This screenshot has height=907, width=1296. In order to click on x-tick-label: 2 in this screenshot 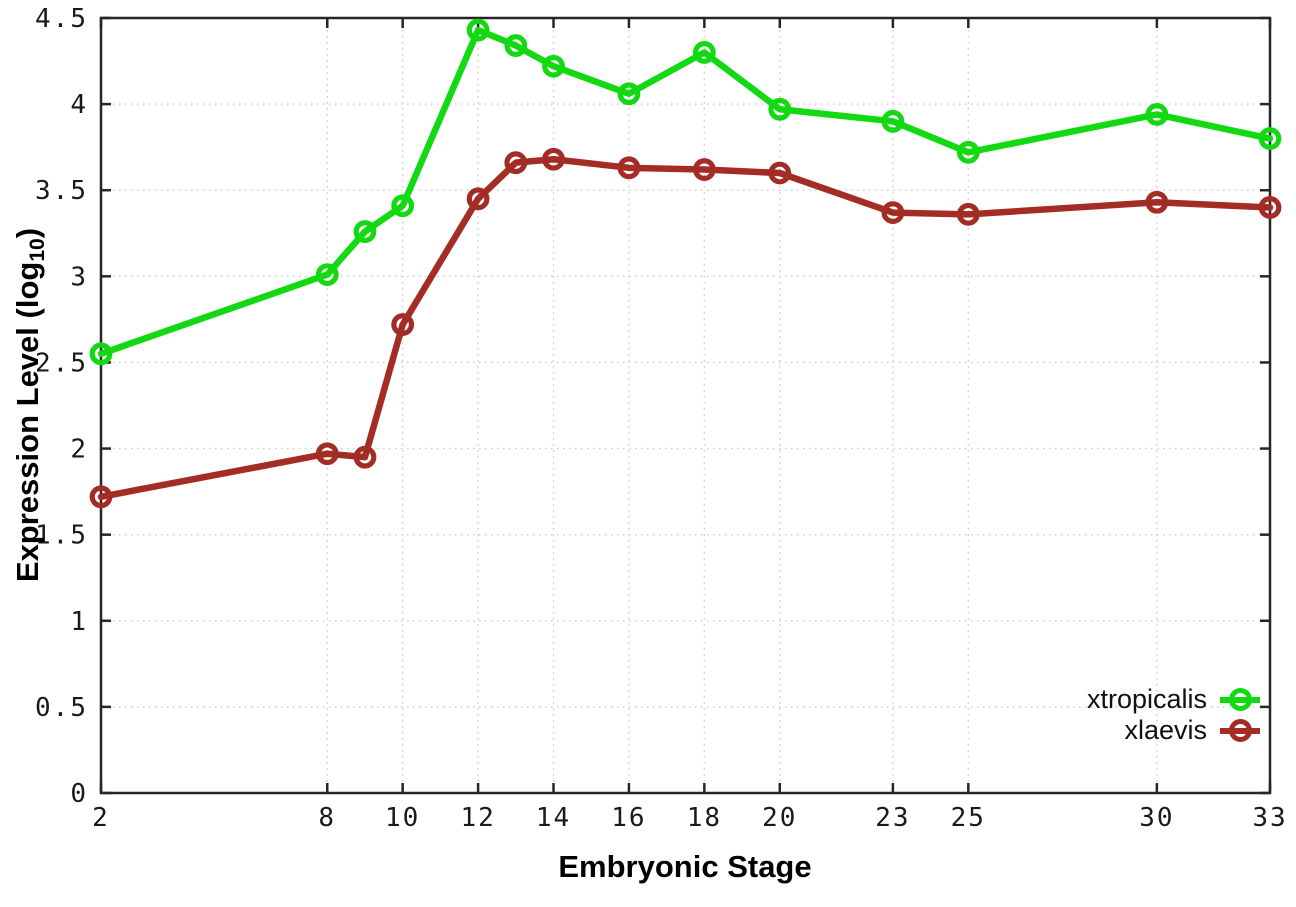, I will do `click(101, 818)`.